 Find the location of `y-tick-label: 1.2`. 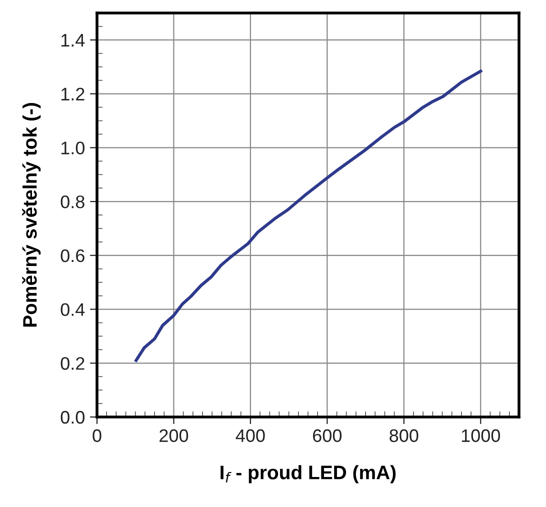

y-tick-label: 1.2 is located at coordinates (72, 94).